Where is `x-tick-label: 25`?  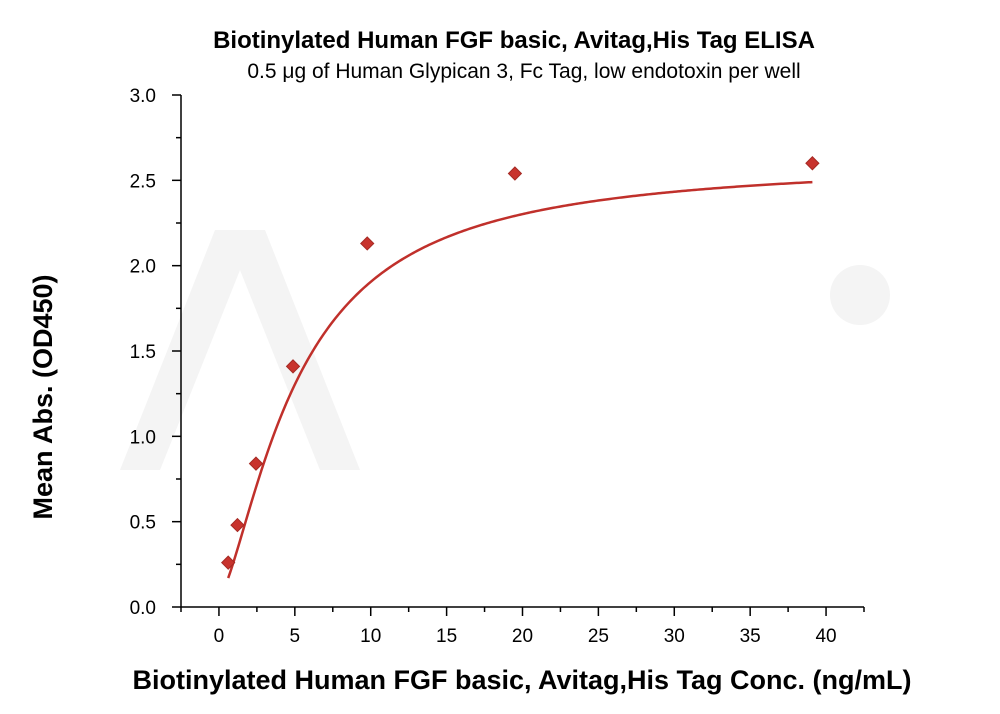 x-tick-label: 25 is located at coordinates (598, 636).